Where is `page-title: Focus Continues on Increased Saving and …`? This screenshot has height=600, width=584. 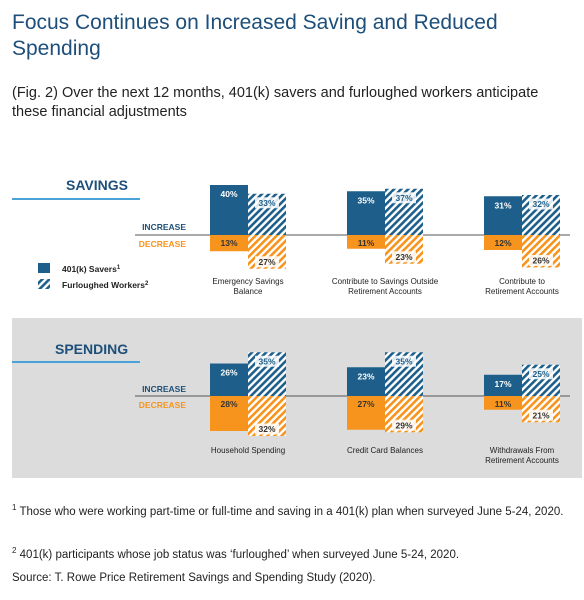 page-title: Focus Continues on Increased Saving and … is located at coordinates (255, 35).